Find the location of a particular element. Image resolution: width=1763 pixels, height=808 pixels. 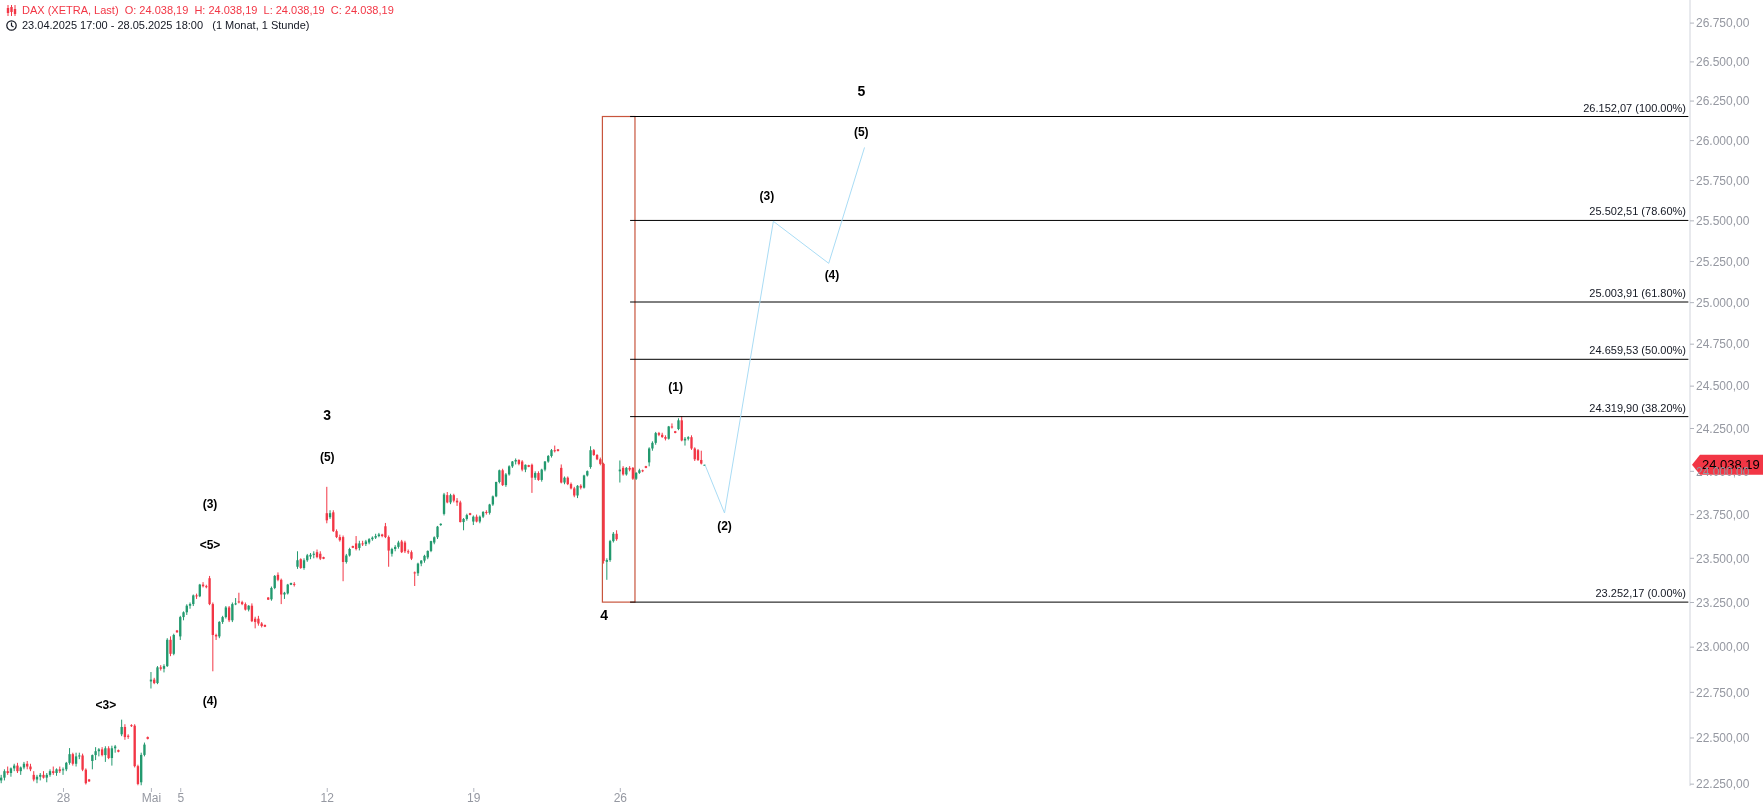

annotation: 4 is located at coordinates (604, 614).